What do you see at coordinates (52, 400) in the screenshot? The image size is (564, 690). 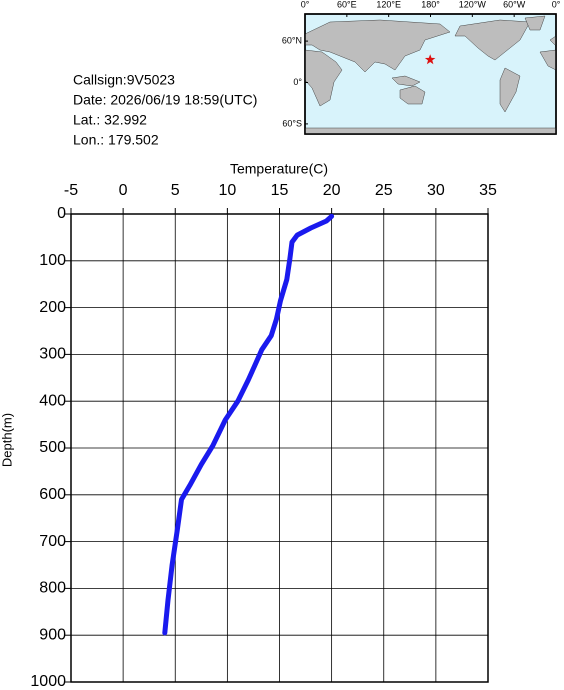 I see `y-tick-label: 400` at bounding box center [52, 400].